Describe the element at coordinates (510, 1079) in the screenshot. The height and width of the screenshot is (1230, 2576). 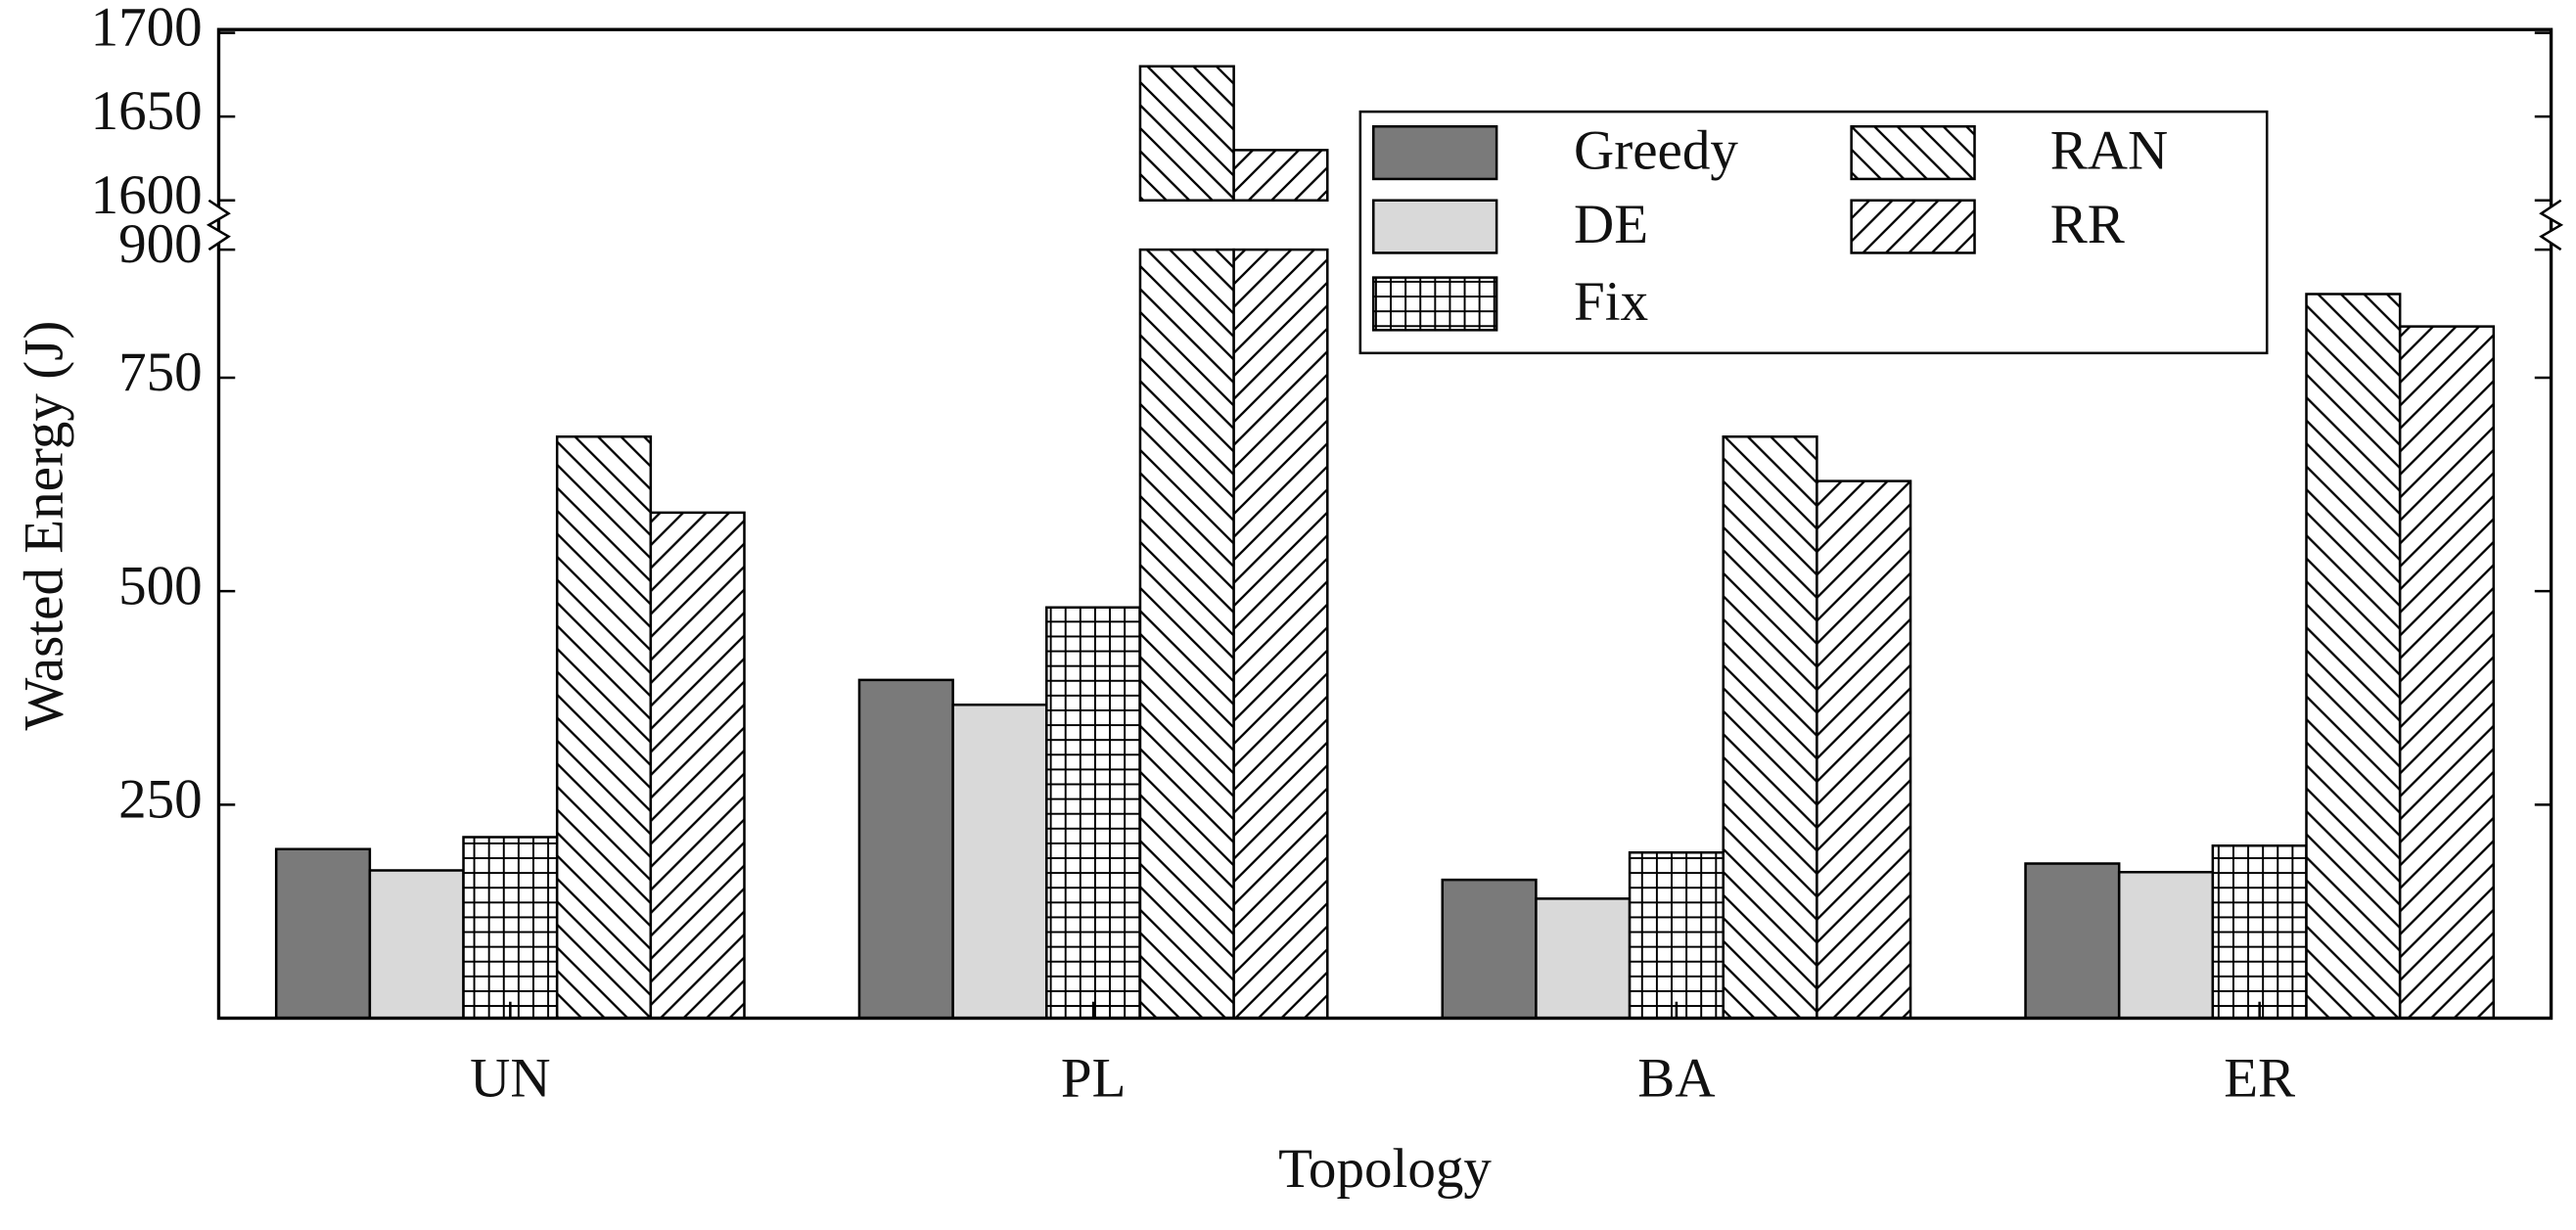
I see `x-tick-label: UN` at that location.